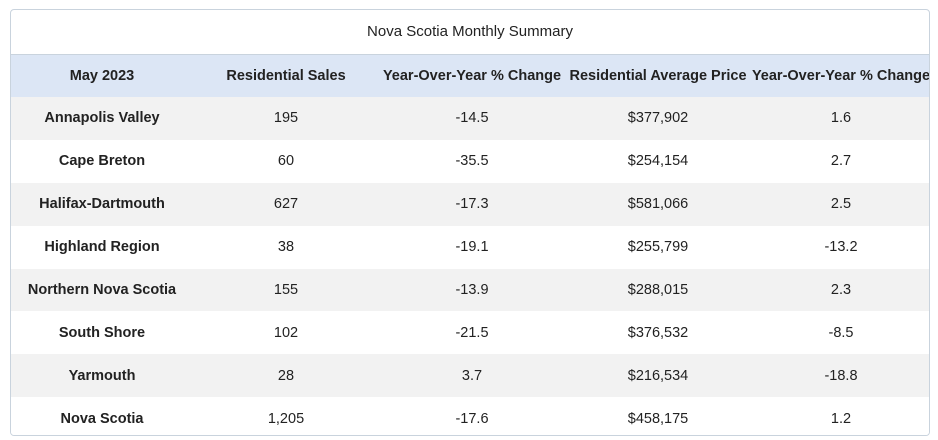 The width and height of the screenshot is (938, 440). What do you see at coordinates (102, 333) in the screenshot?
I see `region-name: South Shore` at bounding box center [102, 333].